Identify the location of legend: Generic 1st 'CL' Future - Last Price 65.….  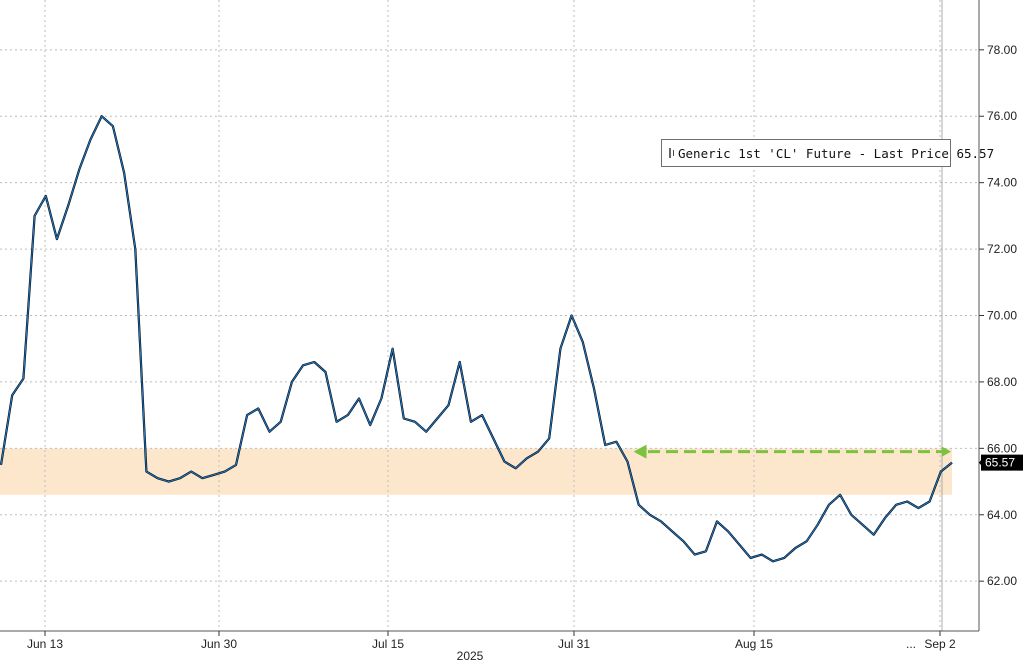
(827, 153).